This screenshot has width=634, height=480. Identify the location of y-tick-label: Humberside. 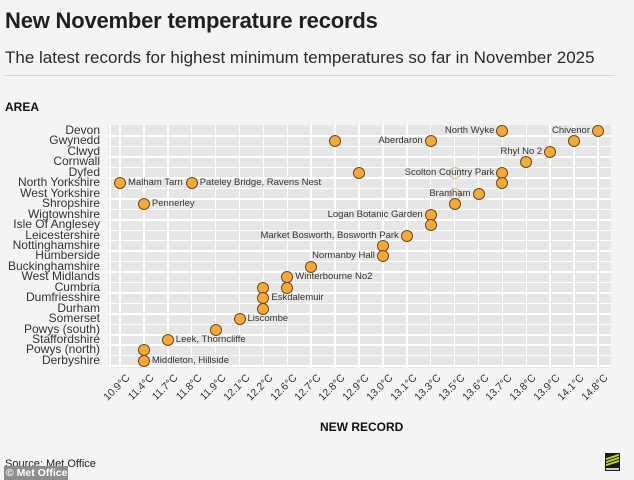
(67, 255).